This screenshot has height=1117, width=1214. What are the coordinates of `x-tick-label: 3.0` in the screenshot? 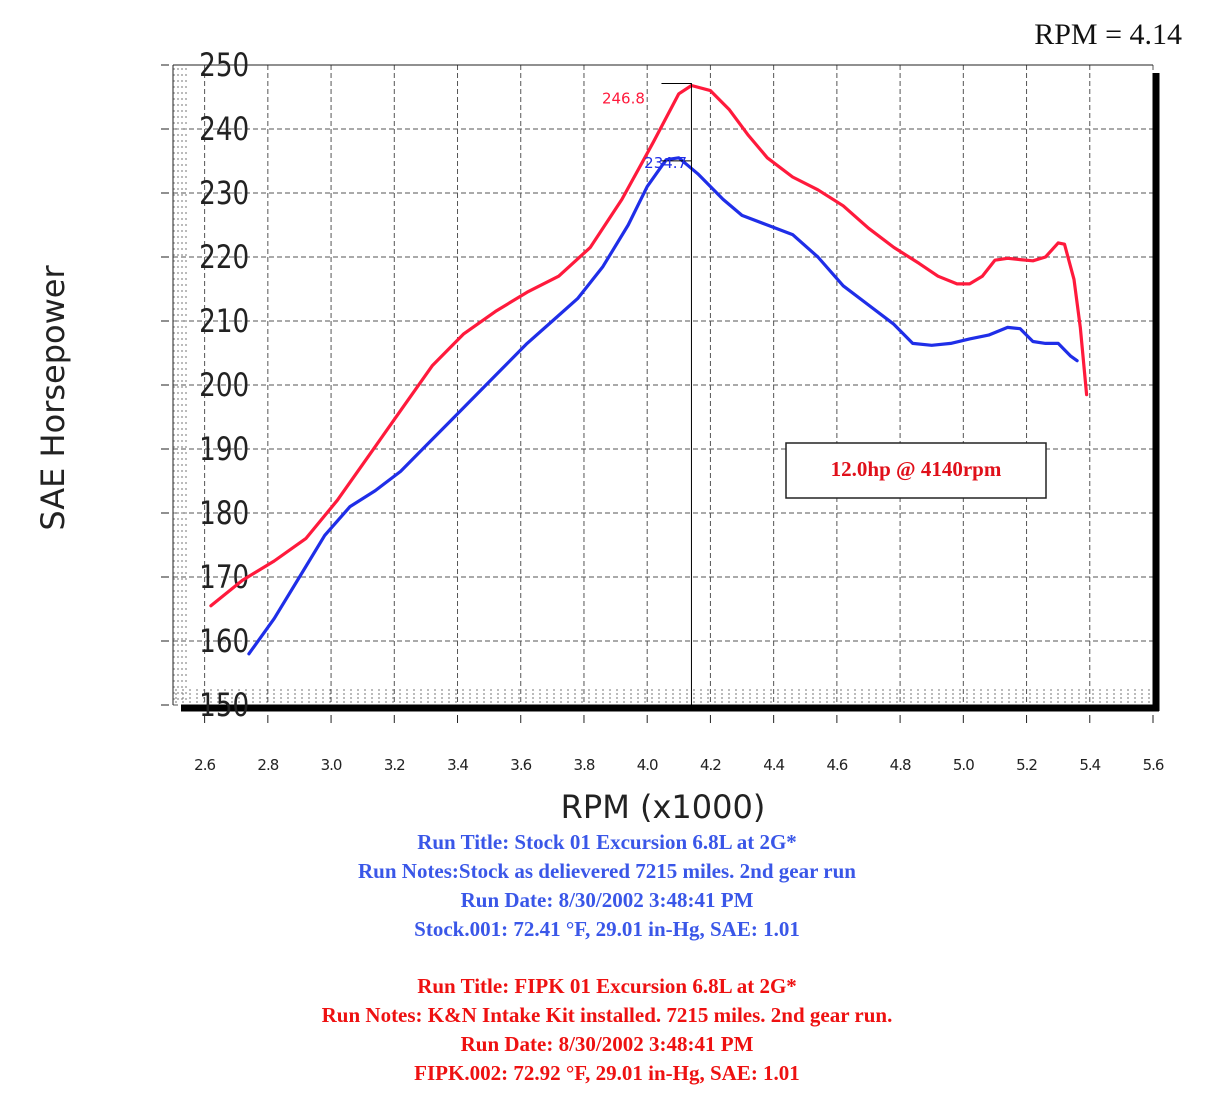 It's located at (331, 765).